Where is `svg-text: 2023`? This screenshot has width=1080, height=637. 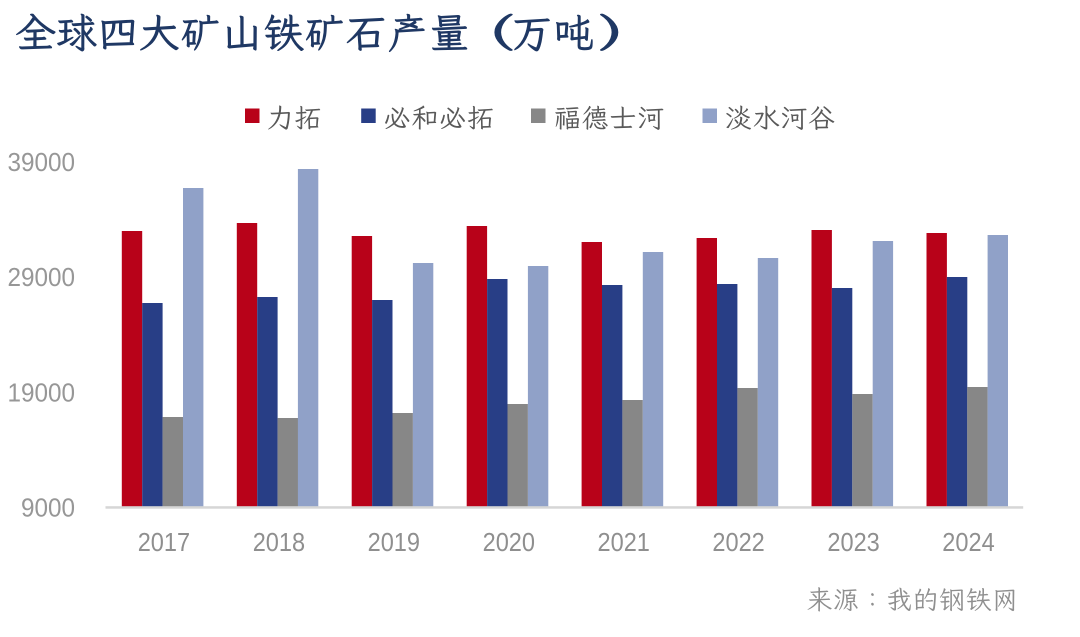 svg-text: 2023 is located at coordinates (853, 543).